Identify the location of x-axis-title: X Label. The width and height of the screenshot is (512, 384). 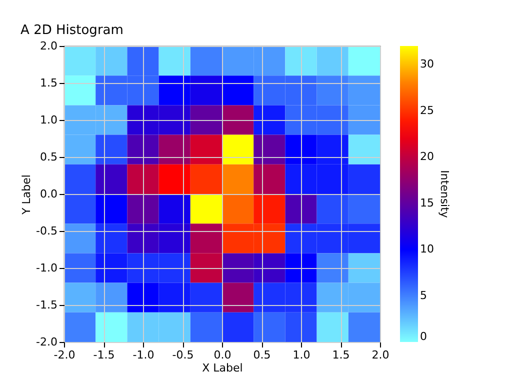
(222, 368).